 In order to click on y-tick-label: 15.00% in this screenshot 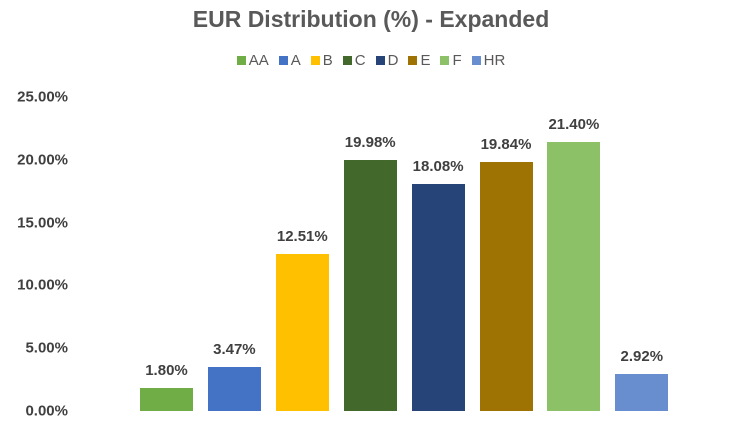, I will do `click(42, 223)`.